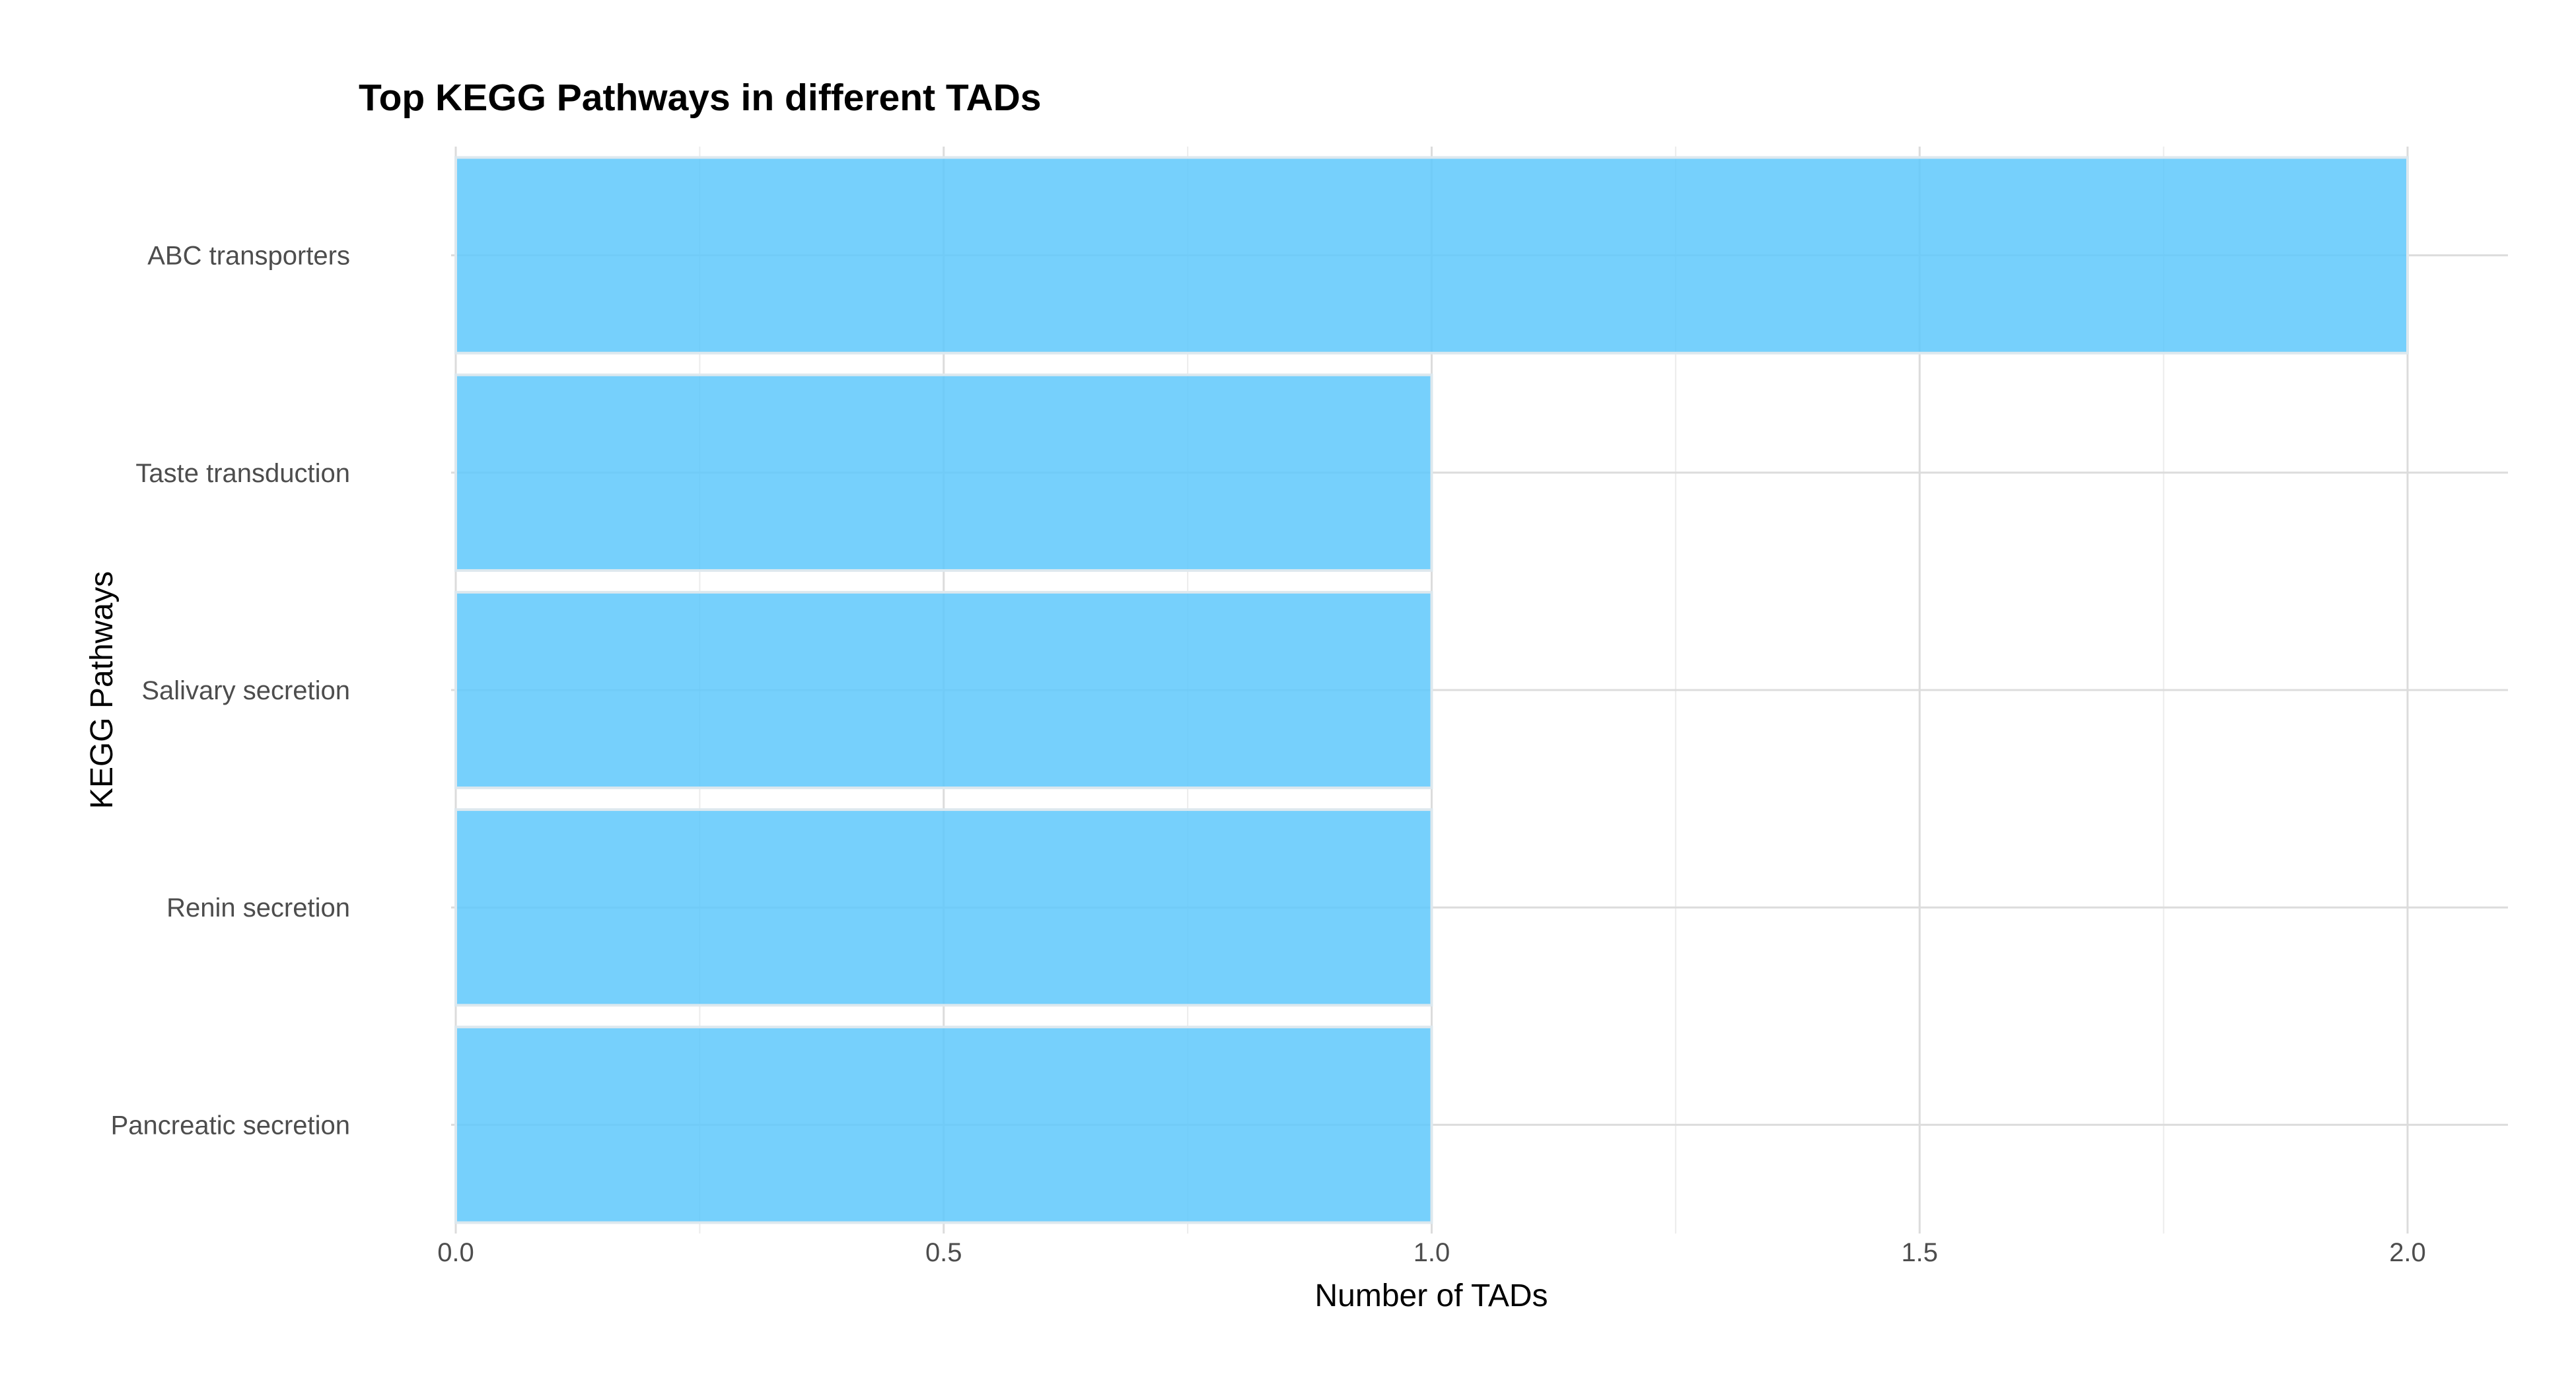  I want to click on x-tick-label: 1.0, so click(1431, 1252).